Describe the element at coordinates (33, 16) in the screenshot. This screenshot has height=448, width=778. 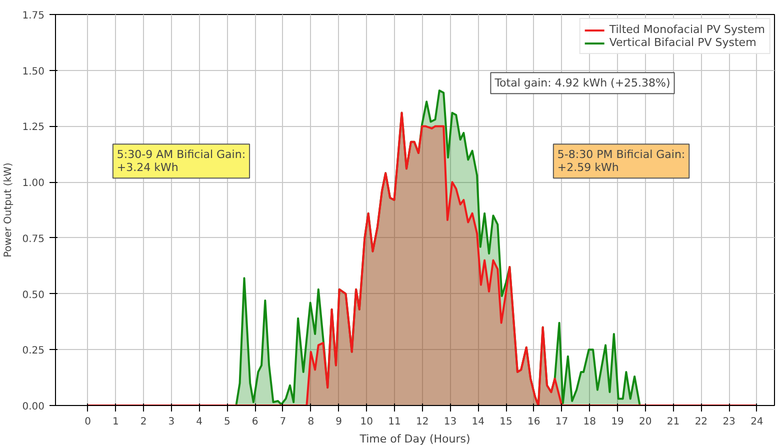
I see `y-tick-label: 1.75` at that location.